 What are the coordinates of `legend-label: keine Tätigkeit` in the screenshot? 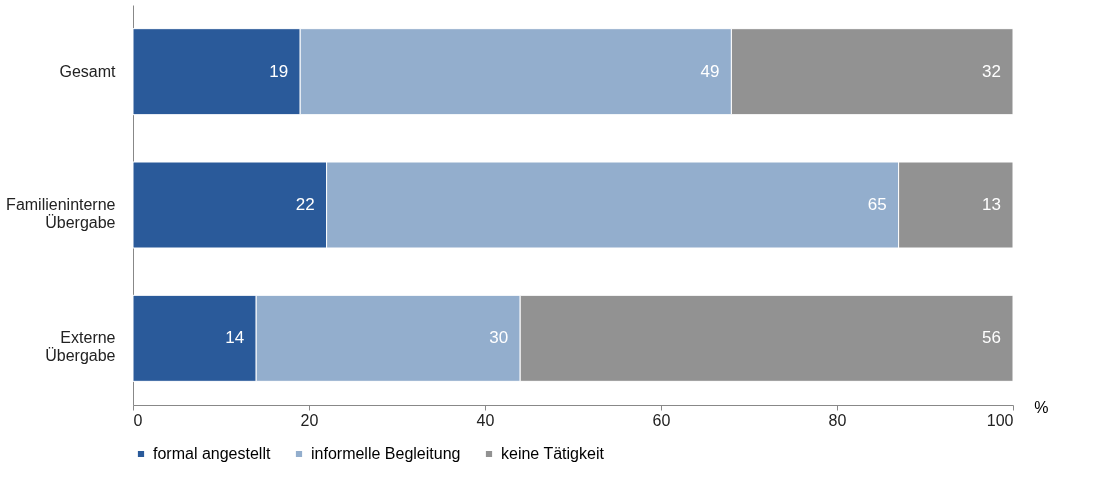 It's located at (553, 453).